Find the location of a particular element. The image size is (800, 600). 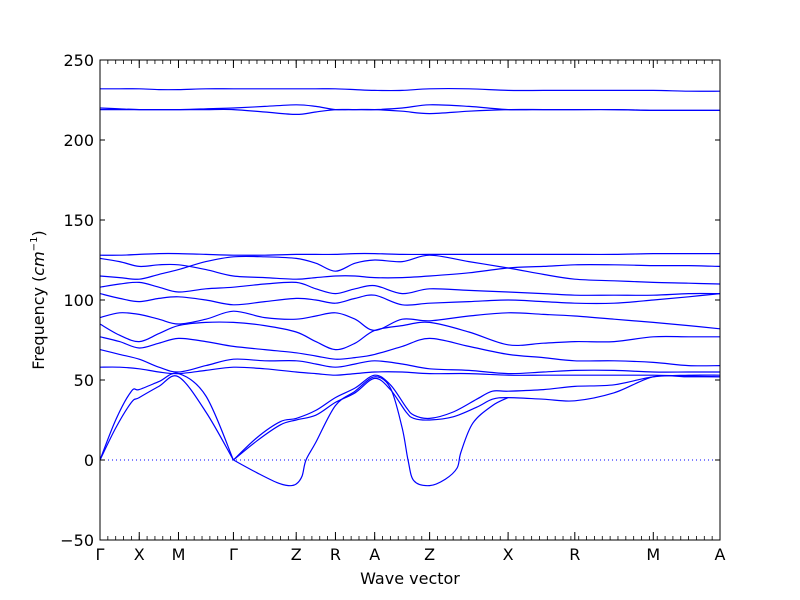

y-tick-label: 250 is located at coordinates (78, 60).